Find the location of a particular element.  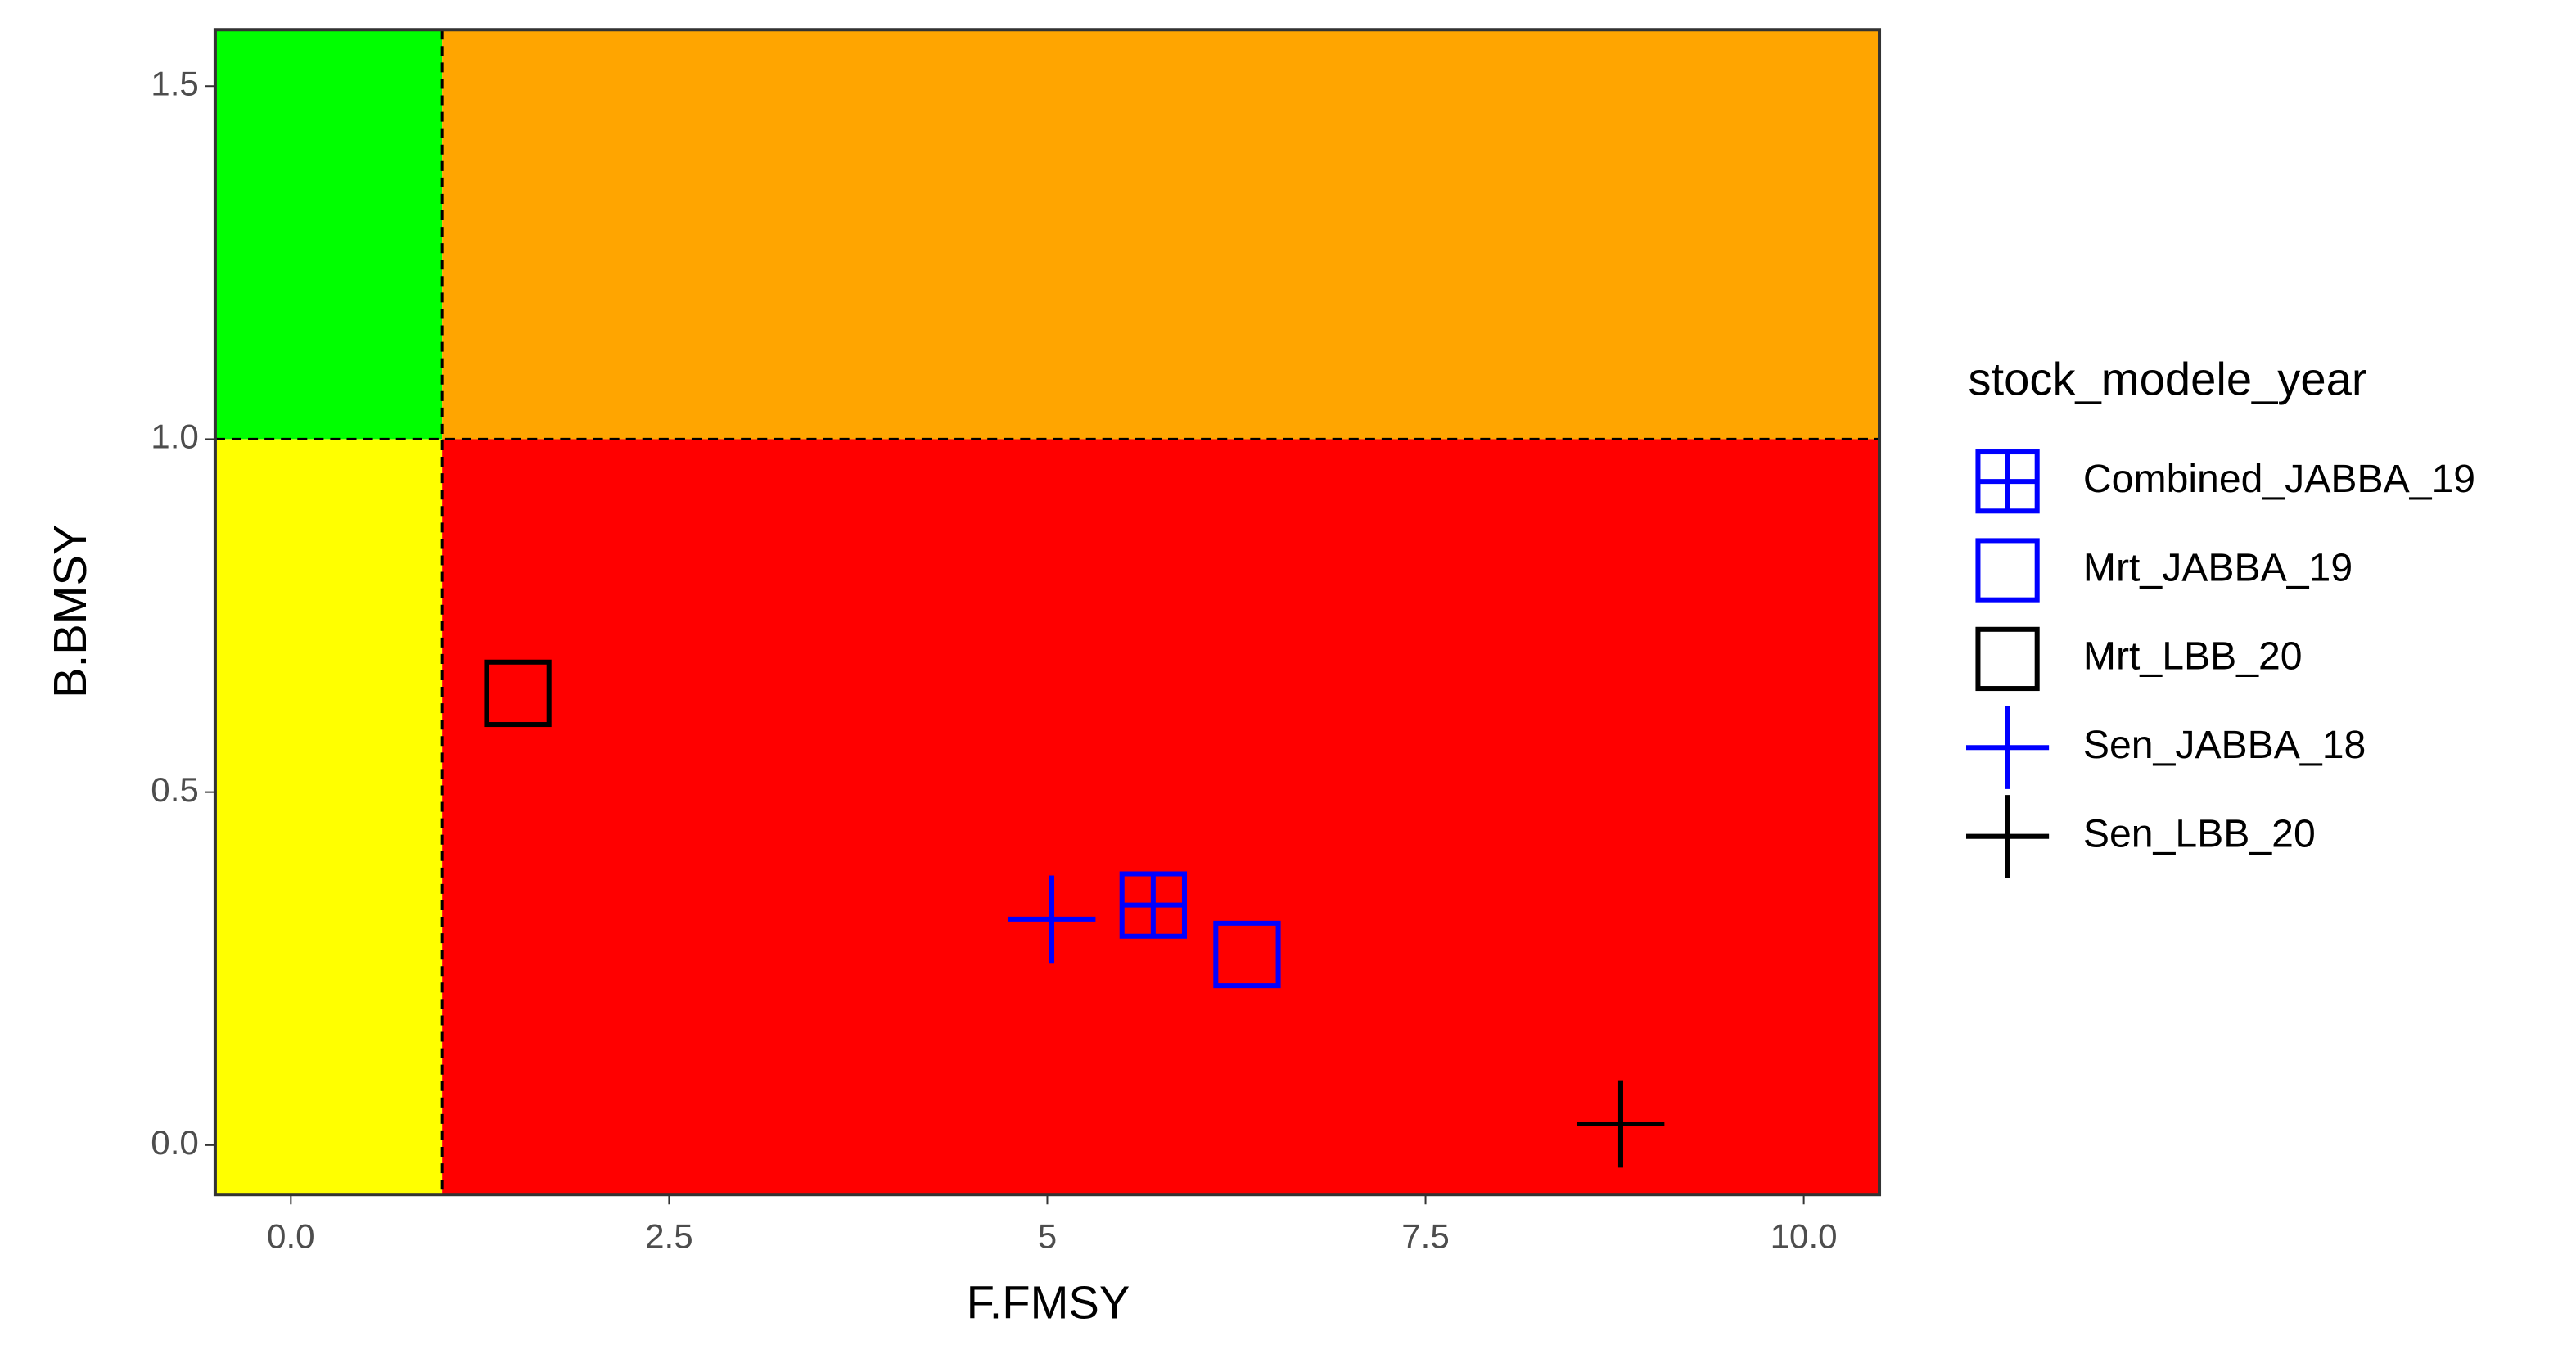

y-axis-title: B.BMSY is located at coordinates (70, 611).